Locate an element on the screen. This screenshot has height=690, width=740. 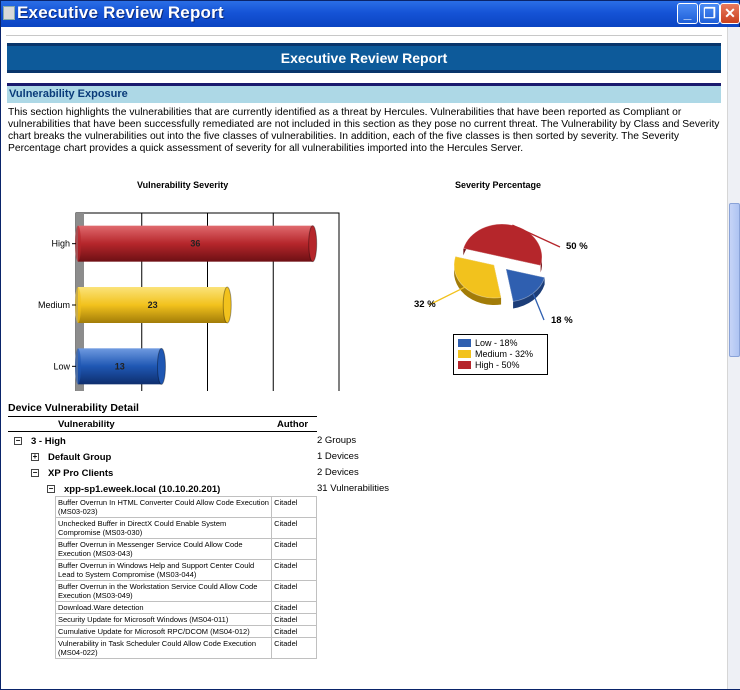
bar-low is located at coordinates (120, 366).